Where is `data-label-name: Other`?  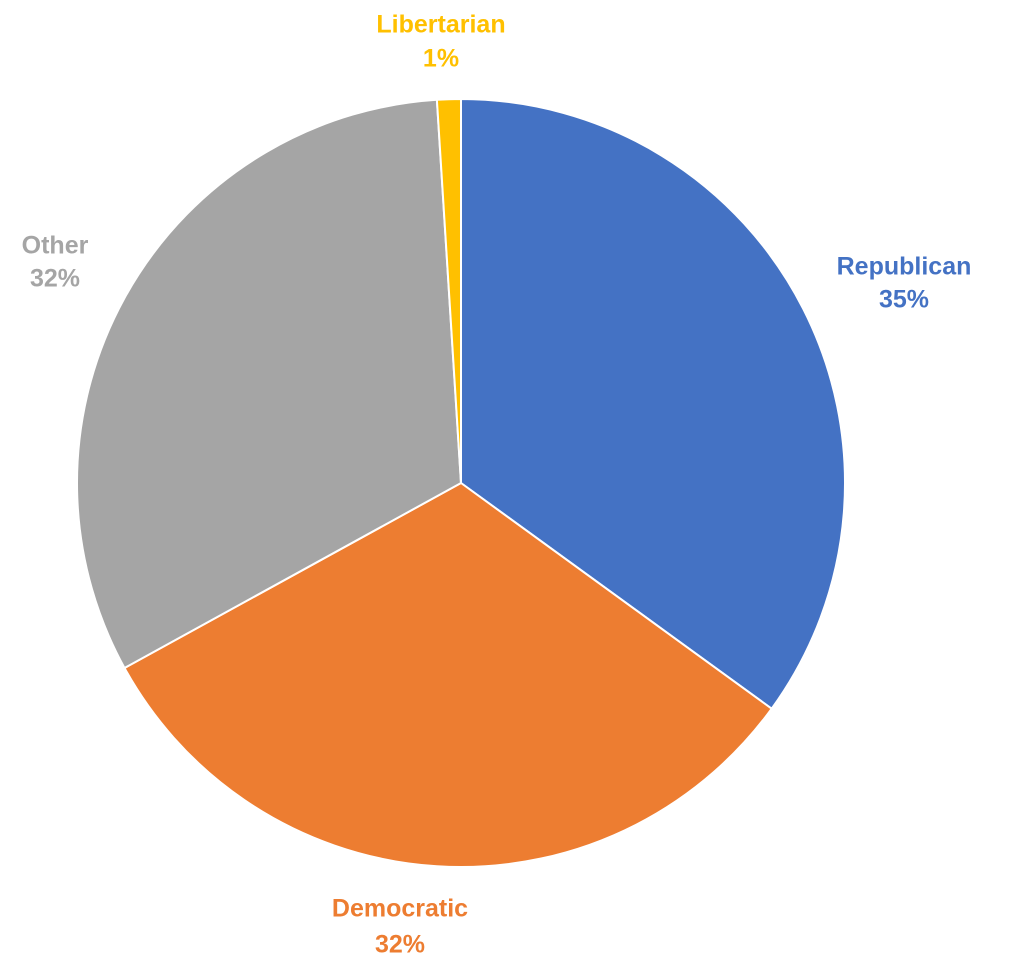
data-label-name: Other is located at coordinates (55, 246).